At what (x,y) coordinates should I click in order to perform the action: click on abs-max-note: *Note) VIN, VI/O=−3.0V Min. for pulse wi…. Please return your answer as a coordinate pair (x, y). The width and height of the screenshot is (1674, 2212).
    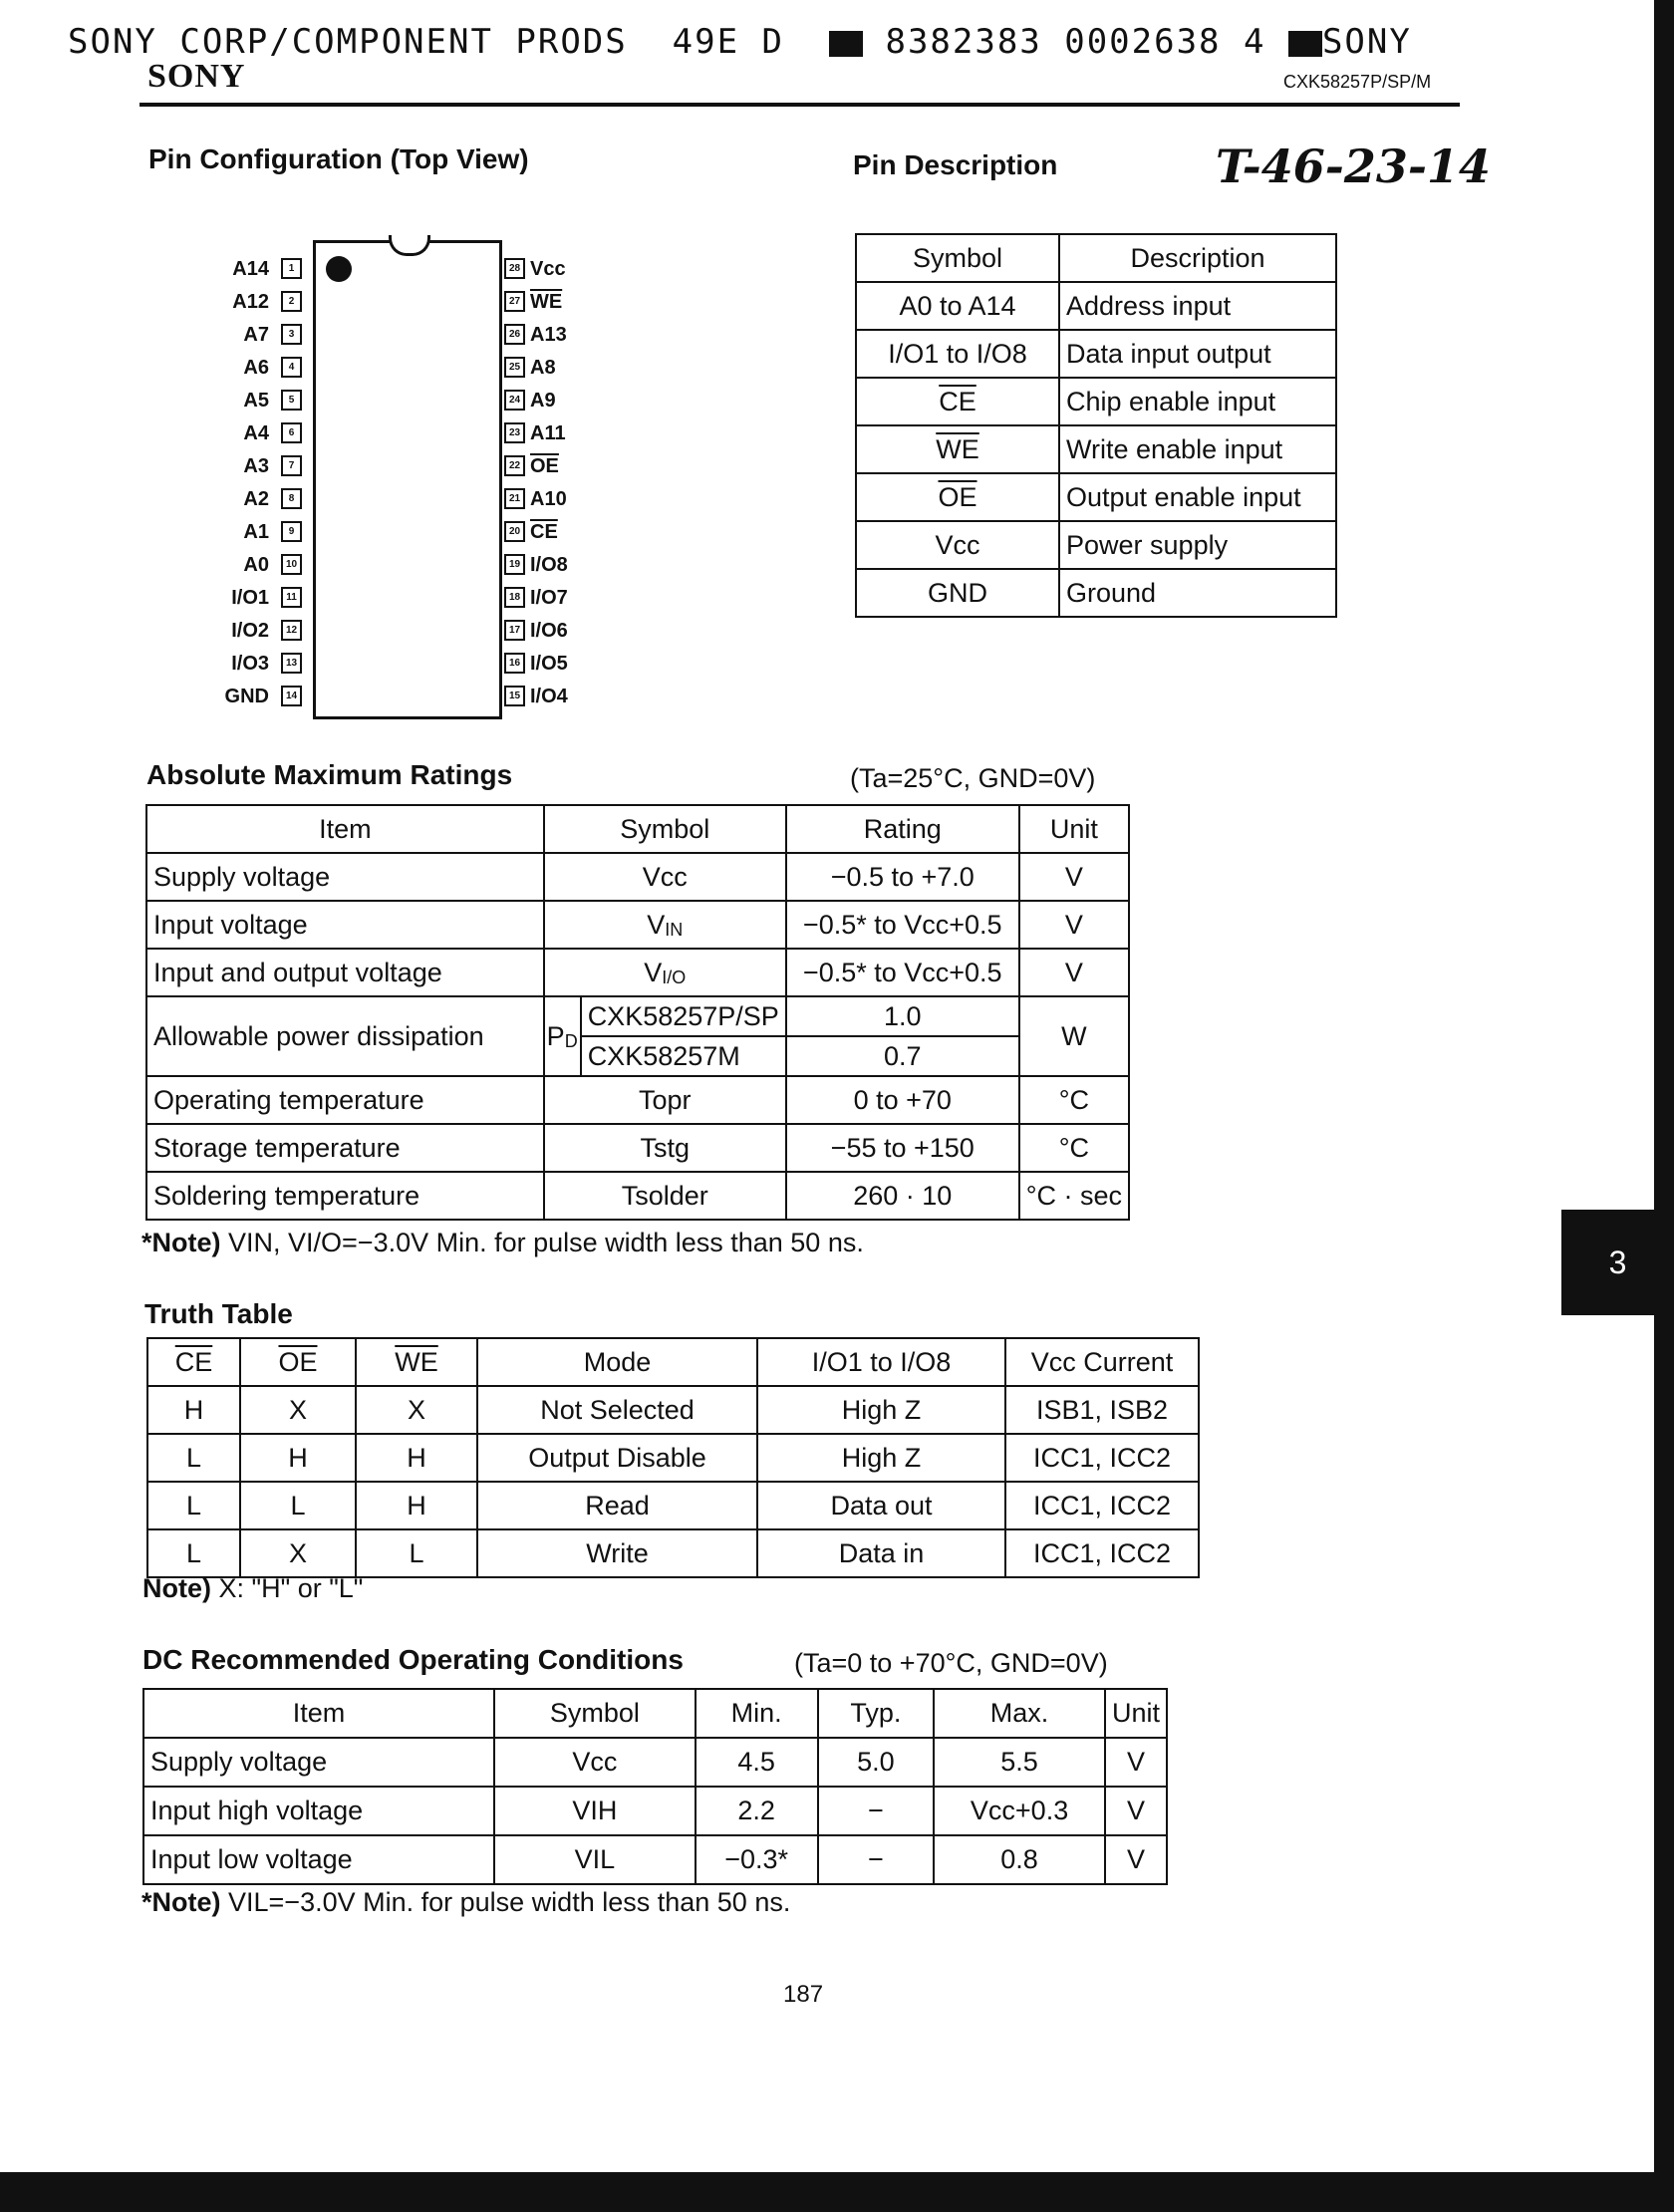
    Looking at the image, I should click on (502, 1243).